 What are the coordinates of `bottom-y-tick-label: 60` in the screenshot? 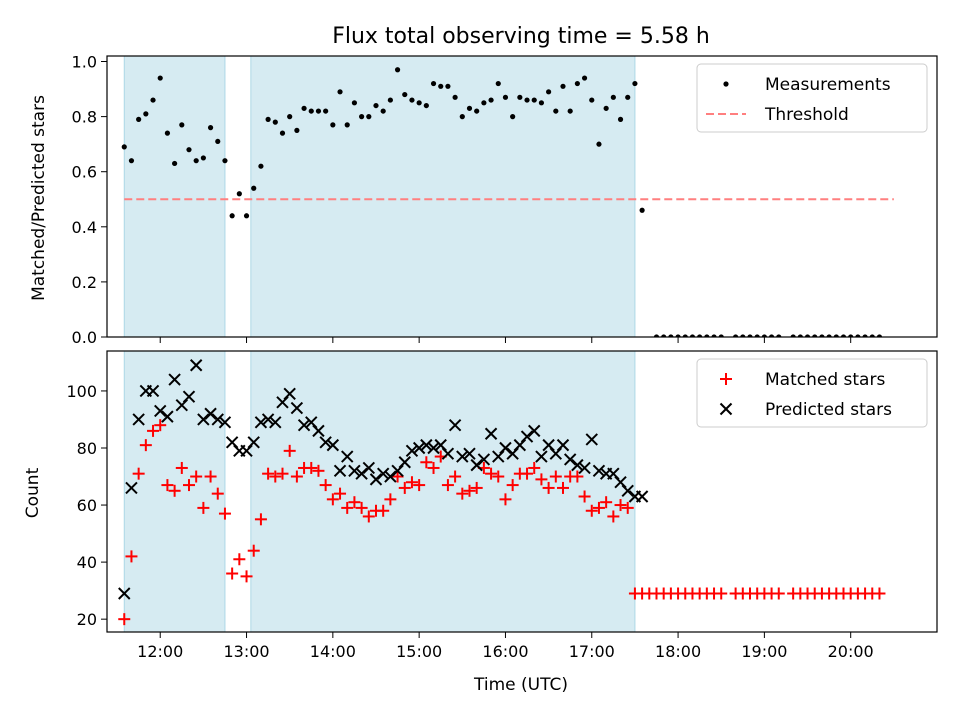 It's located at (87, 505).